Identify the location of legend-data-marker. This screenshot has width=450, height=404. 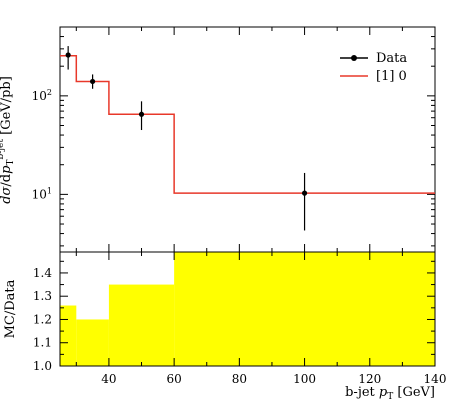
(354, 58).